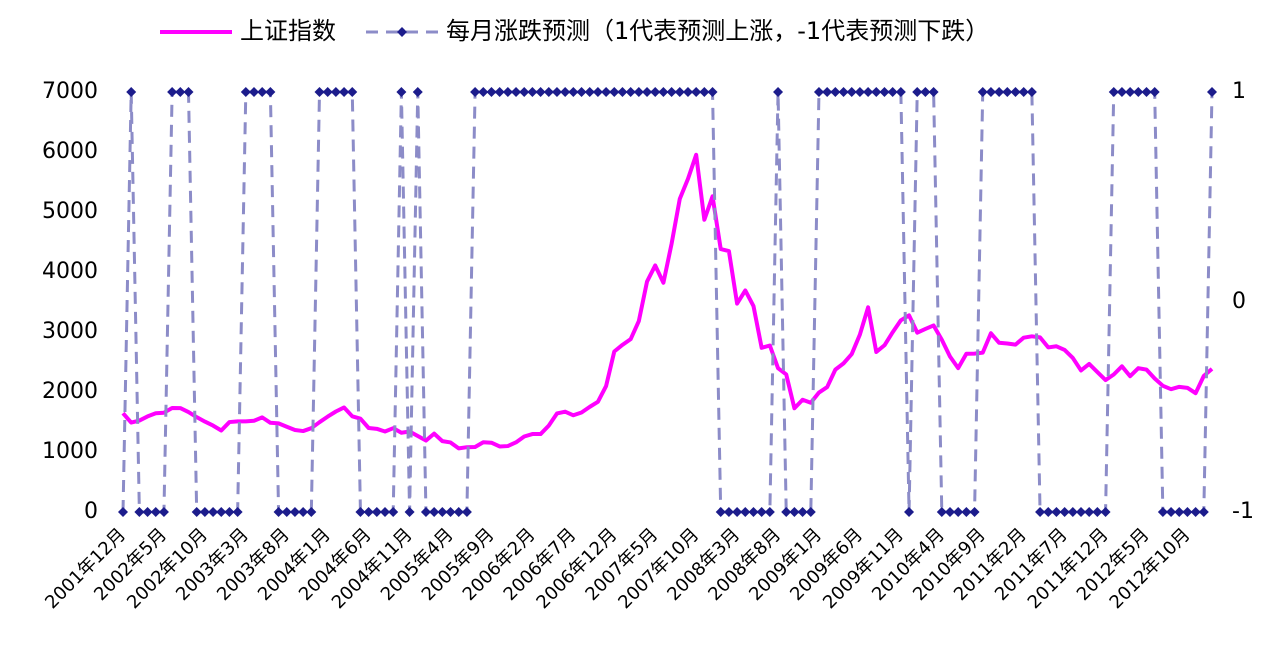 Image resolution: width=1272 pixels, height=660 pixels. I want to click on y2-tick-label: -1, so click(1243, 511).